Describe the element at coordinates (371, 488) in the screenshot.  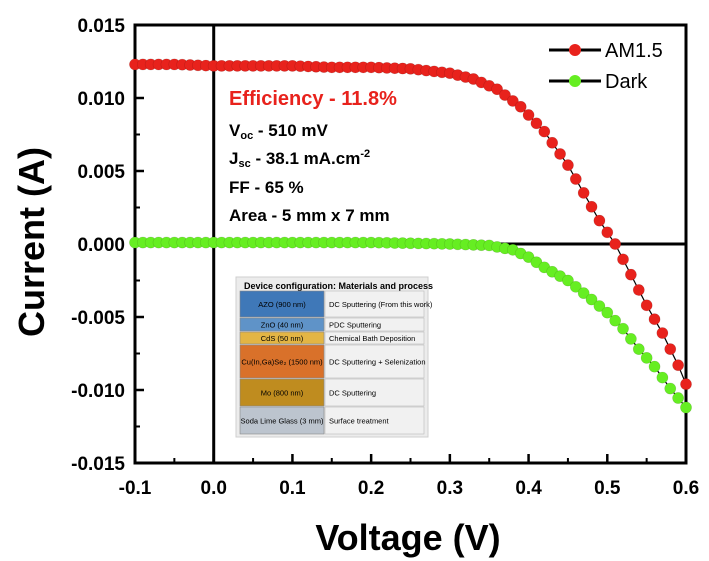
I see `x-tick-label: 0.2` at that location.